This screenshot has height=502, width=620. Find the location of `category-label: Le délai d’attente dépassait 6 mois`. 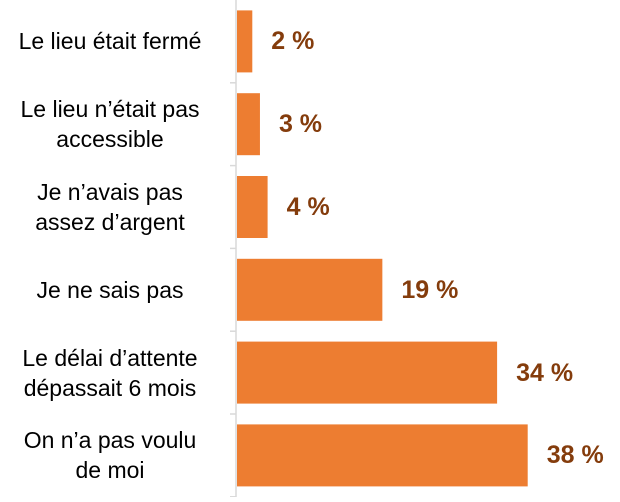

category-label: Le délai d’attente dépassait 6 mois is located at coordinates (110, 372).